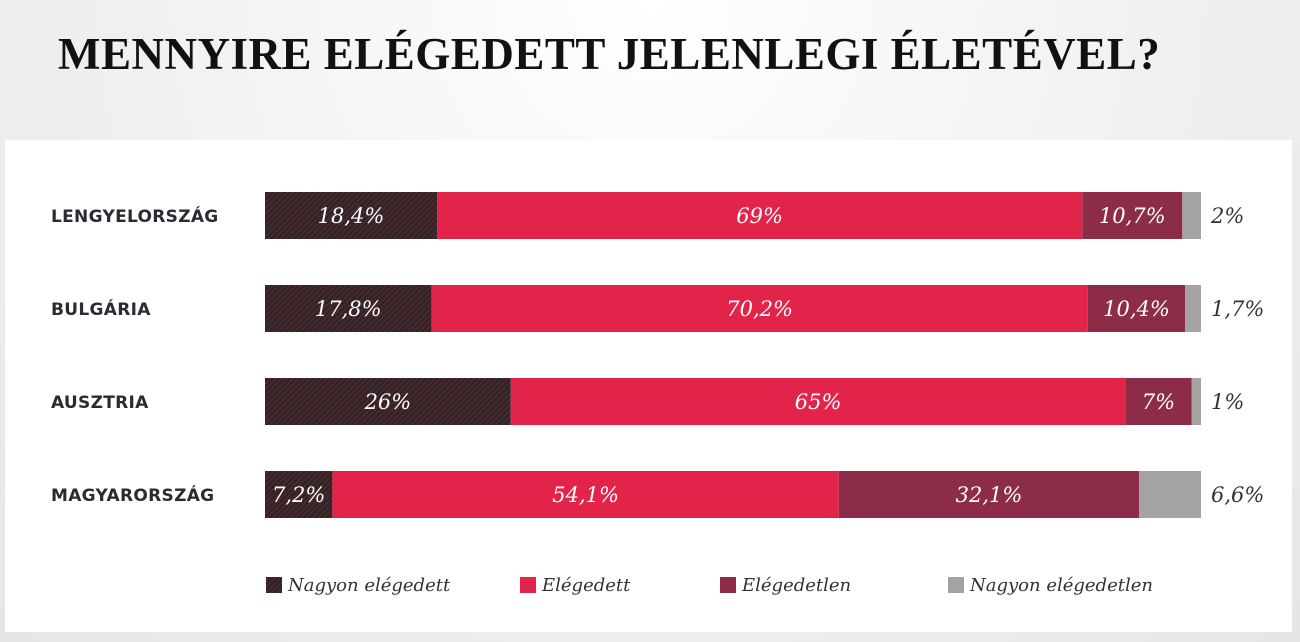 The height and width of the screenshot is (642, 1300). What do you see at coordinates (586, 585) in the screenshot?
I see `legend-label-elegedett: Elégedett` at bounding box center [586, 585].